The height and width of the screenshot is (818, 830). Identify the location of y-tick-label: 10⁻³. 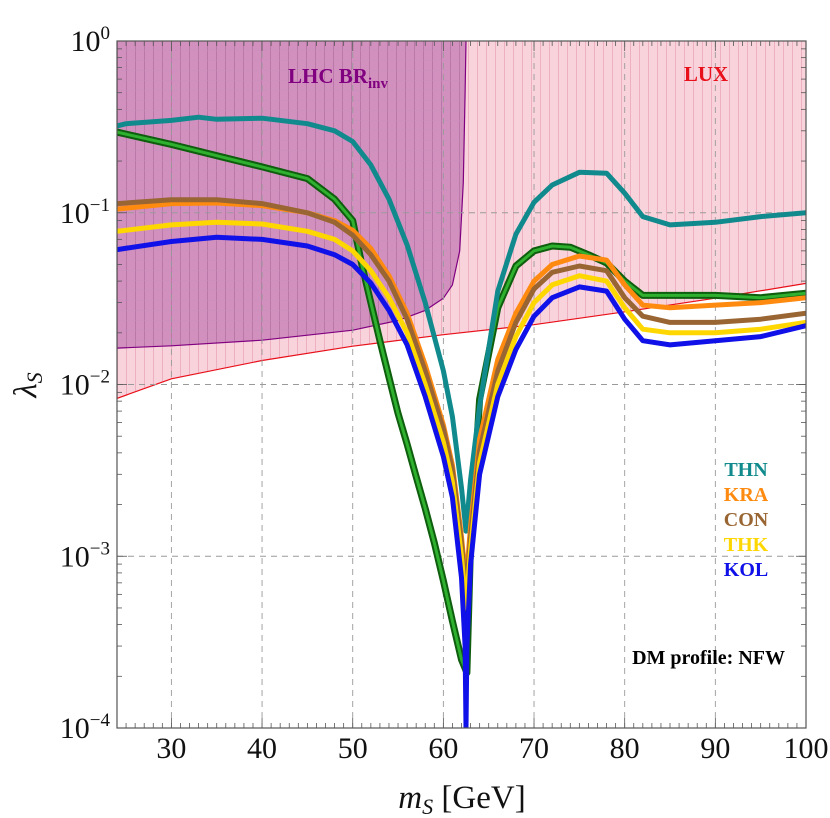
(85, 555).